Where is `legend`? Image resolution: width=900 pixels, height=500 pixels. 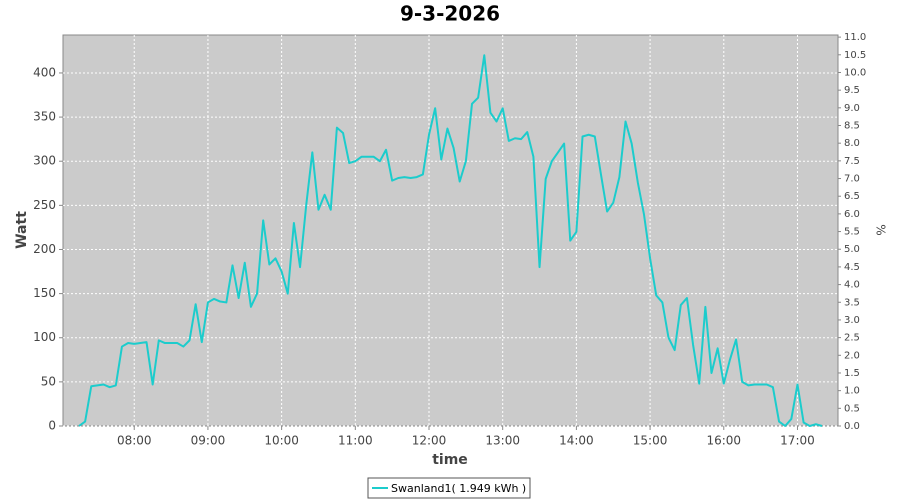
legend is located at coordinates (449, 488).